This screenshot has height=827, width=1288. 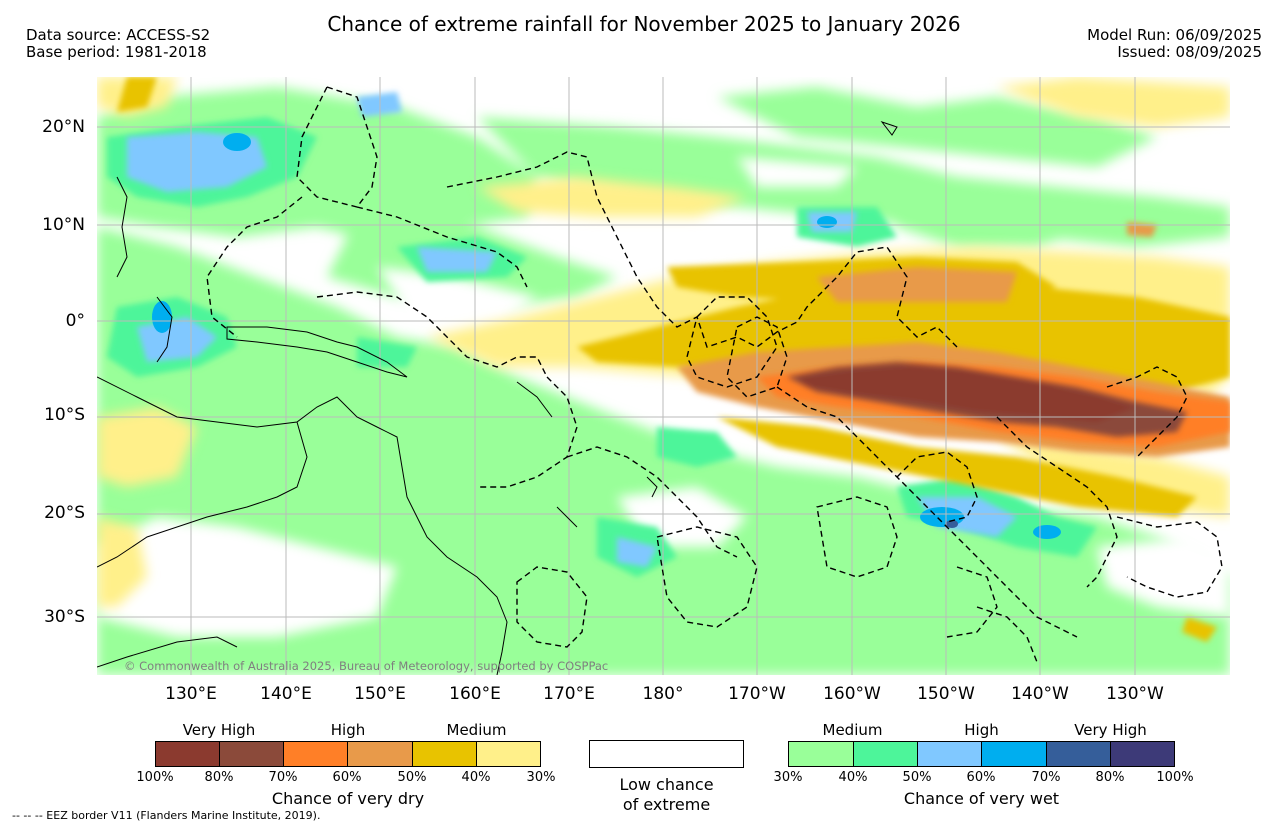 What do you see at coordinates (917, 777) in the screenshot?
I see `wet-tick: 50%` at bounding box center [917, 777].